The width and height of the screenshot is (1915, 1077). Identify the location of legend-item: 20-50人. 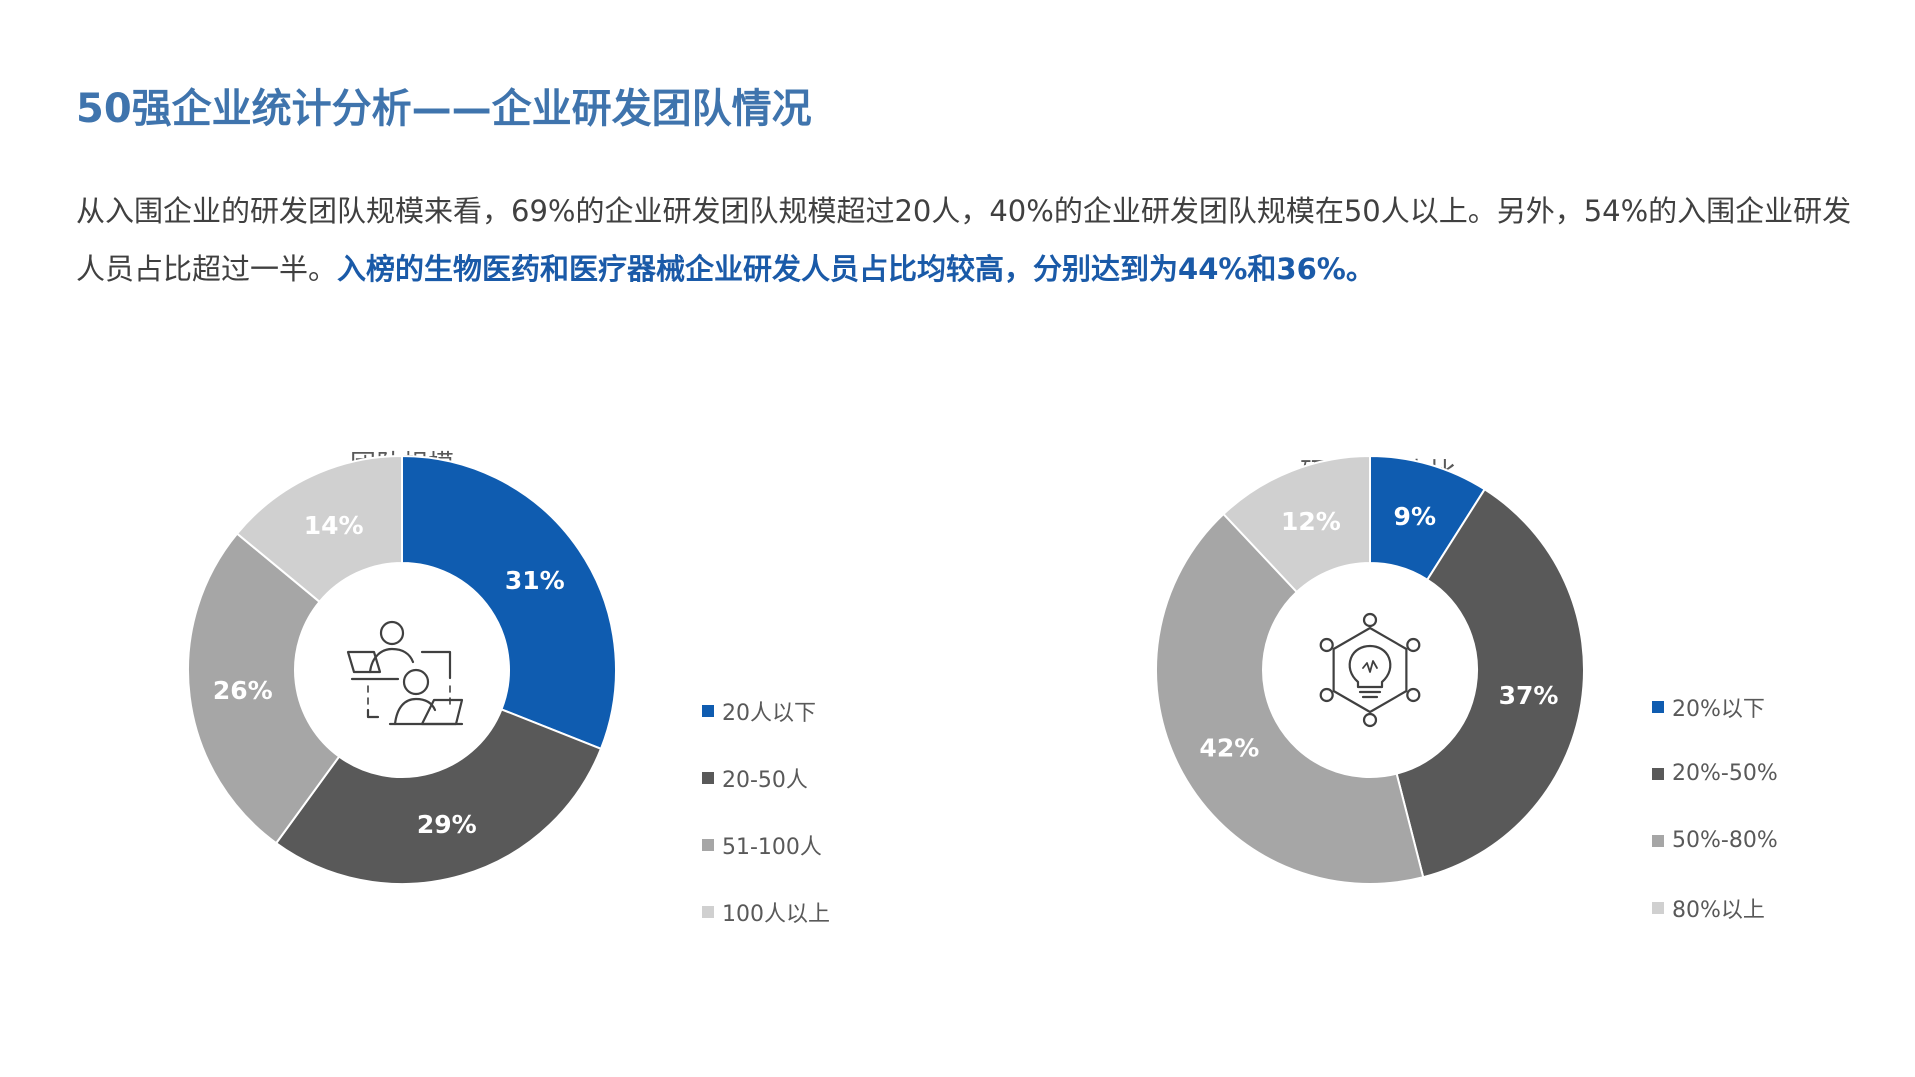
(766, 777).